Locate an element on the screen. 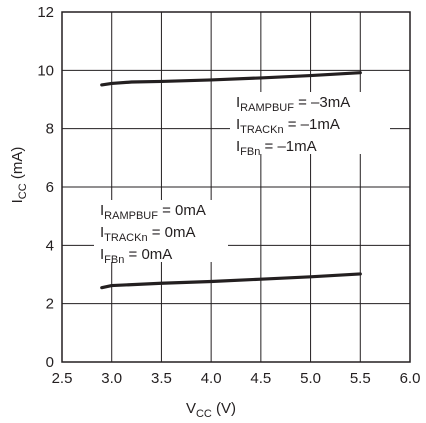 The width and height of the screenshot is (426, 423). annotation-line: ITRACKn = 0mA is located at coordinates (148, 234).